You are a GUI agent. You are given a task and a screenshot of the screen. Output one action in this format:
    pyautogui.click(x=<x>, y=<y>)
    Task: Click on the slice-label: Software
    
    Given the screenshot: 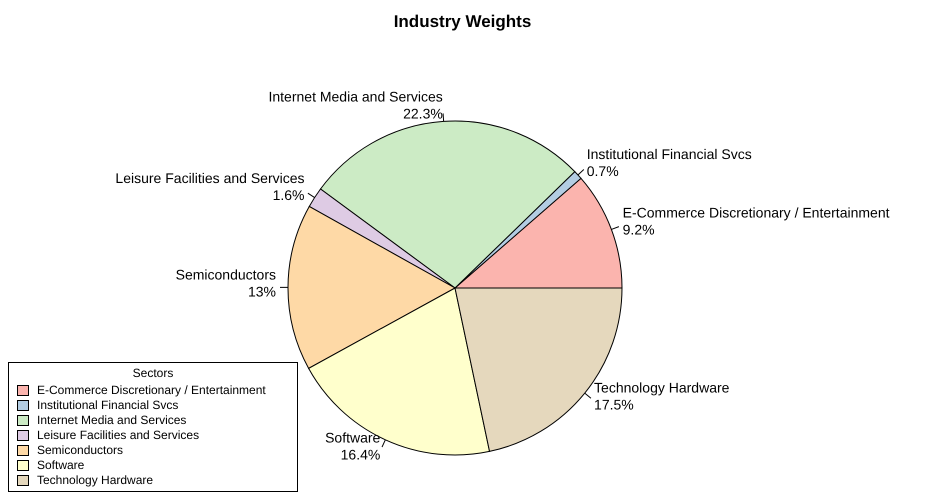 What is the action you would take?
    pyautogui.click(x=353, y=438)
    